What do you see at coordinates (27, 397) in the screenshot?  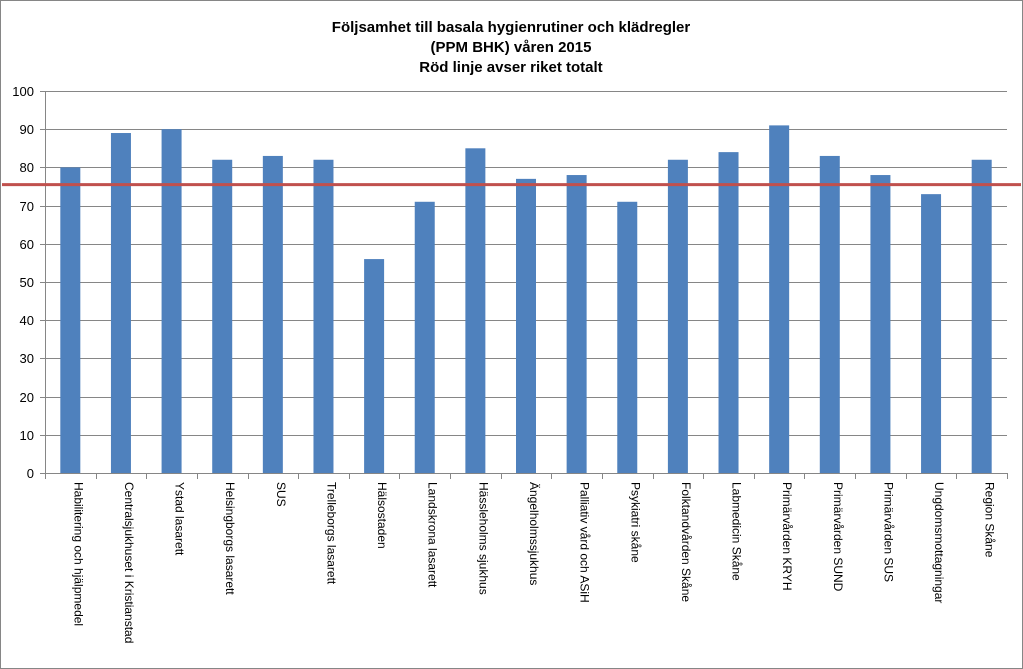 I see `y-tick-label: 20` at bounding box center [27, 397].